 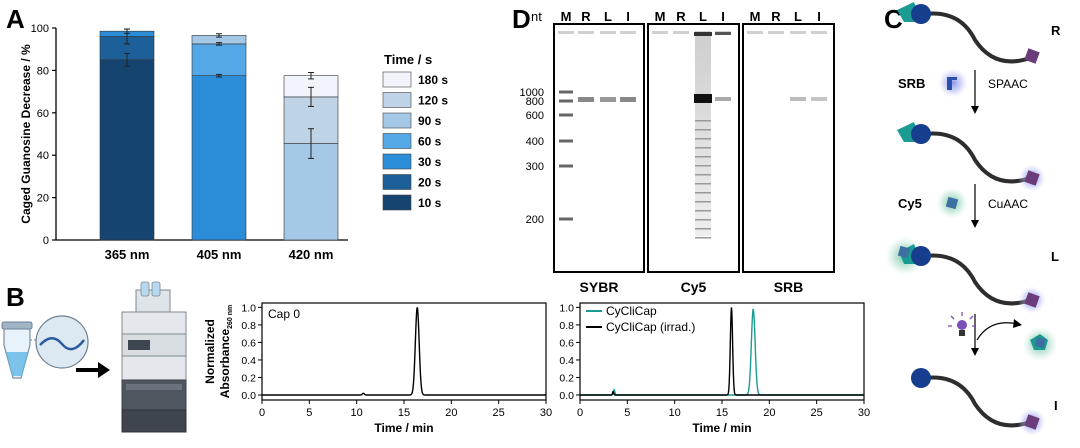 I want to click on srb-glow, so click(x=953, y=83).